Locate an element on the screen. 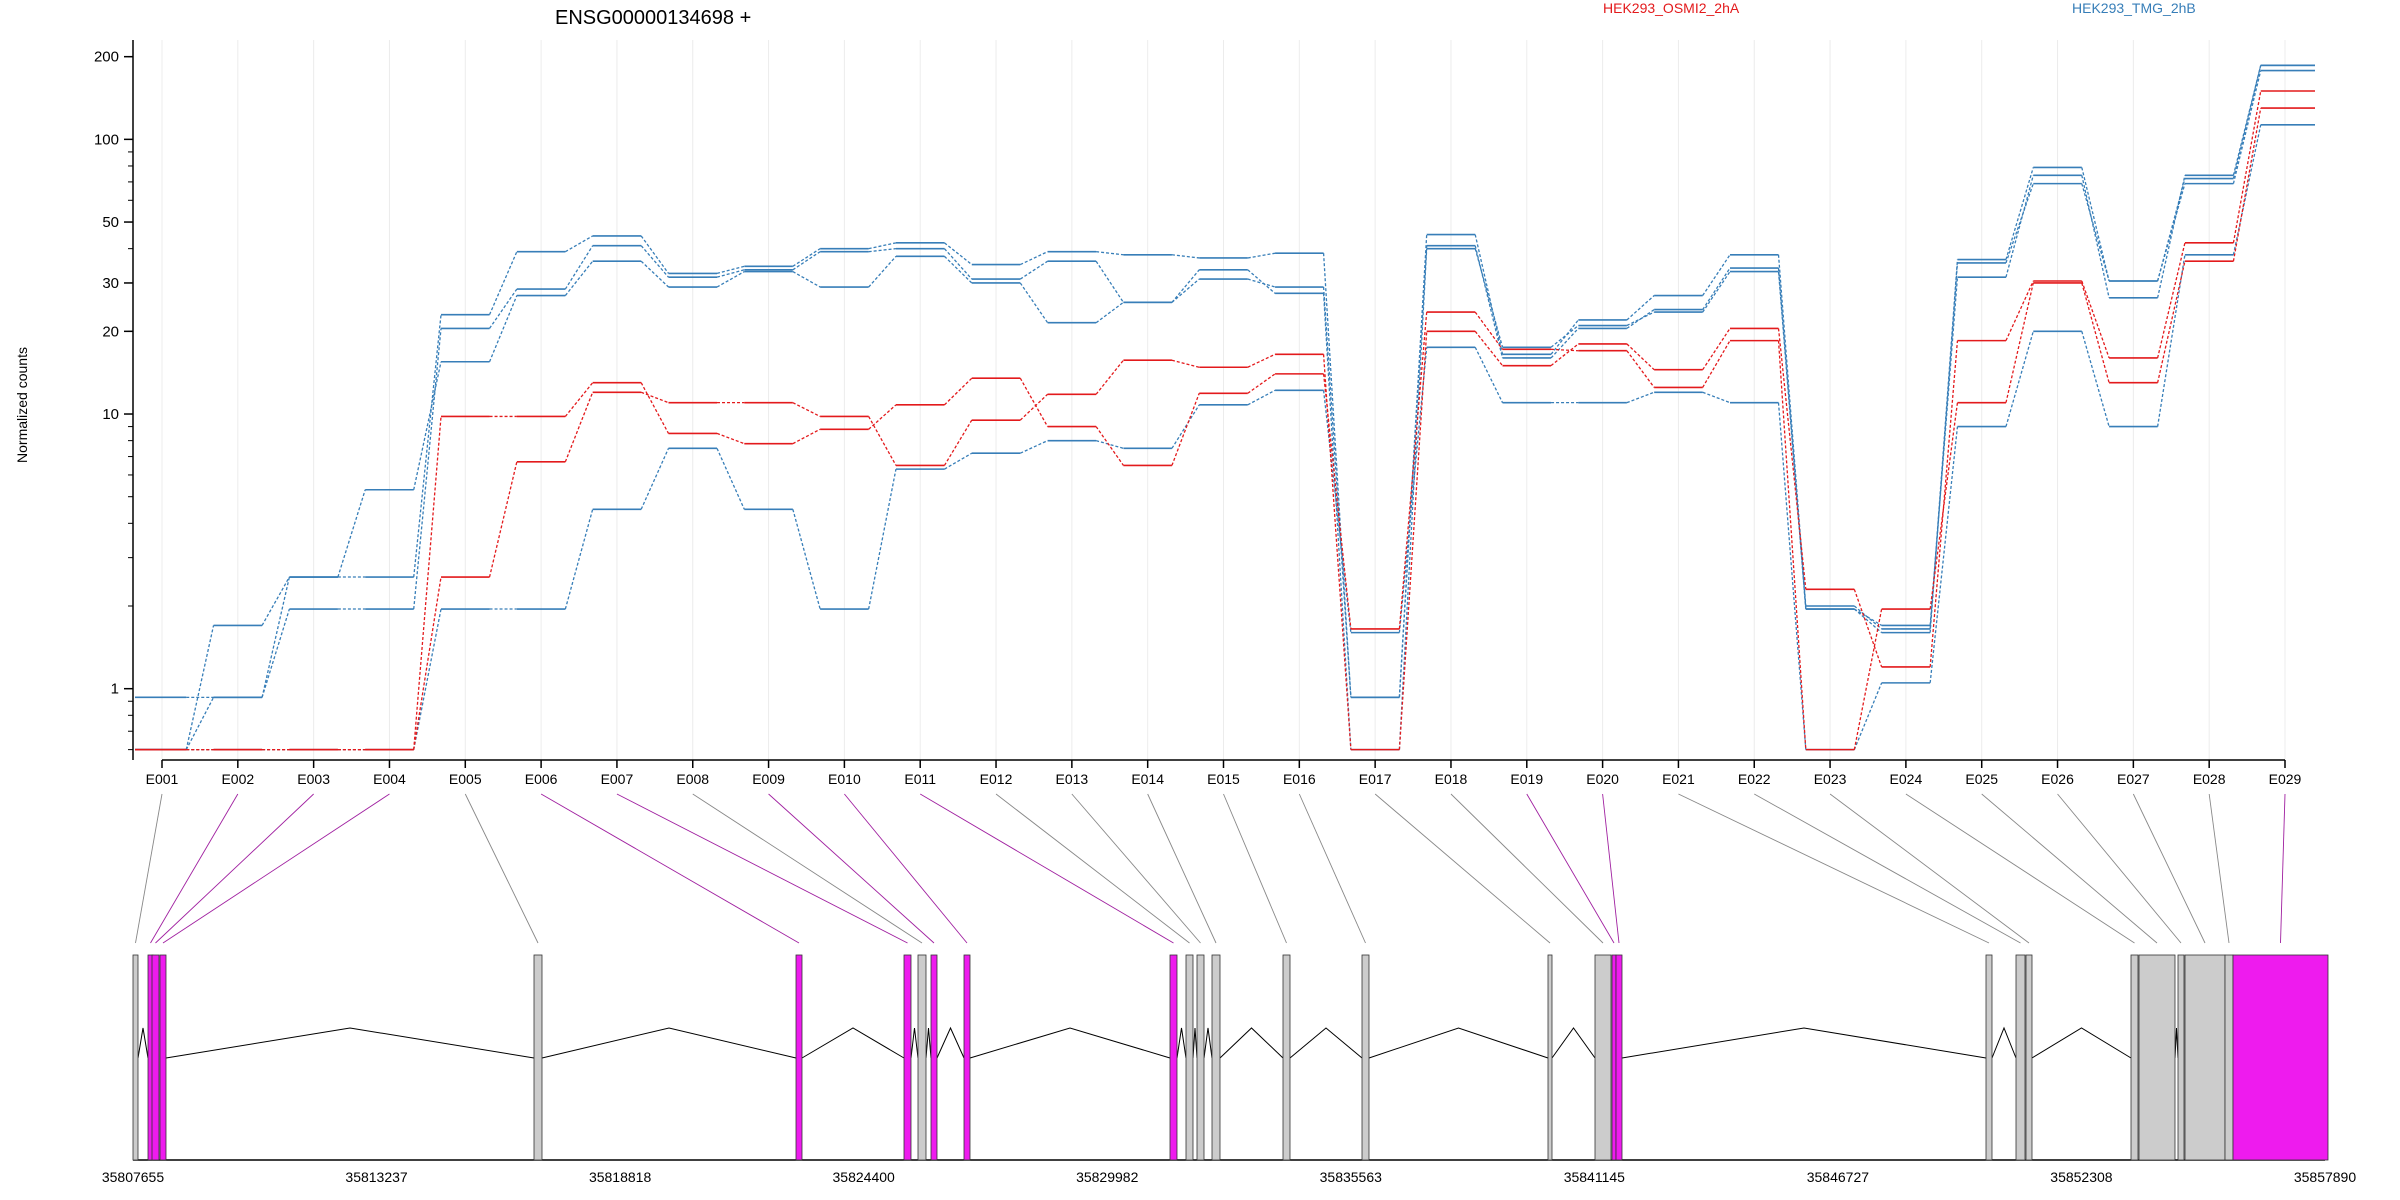  genomic-coord-35841145: 35841145 is located at coordinates (1594, 1177).